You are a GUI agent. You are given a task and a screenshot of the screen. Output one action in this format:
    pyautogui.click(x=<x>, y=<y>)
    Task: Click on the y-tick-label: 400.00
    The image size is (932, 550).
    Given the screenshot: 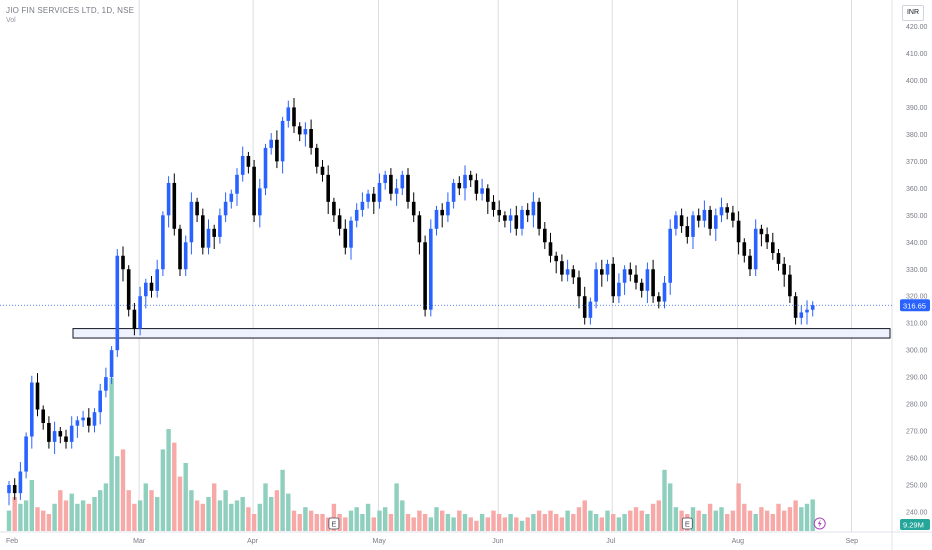 What is the action you would take?
    pyautogui.click(x=917, y=81)
    